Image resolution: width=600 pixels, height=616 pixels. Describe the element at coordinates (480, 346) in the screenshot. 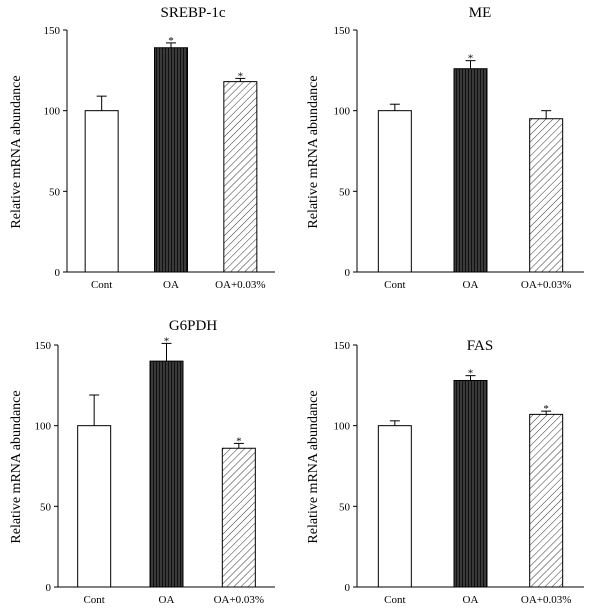

I see `chart-title: FAS` at that location.